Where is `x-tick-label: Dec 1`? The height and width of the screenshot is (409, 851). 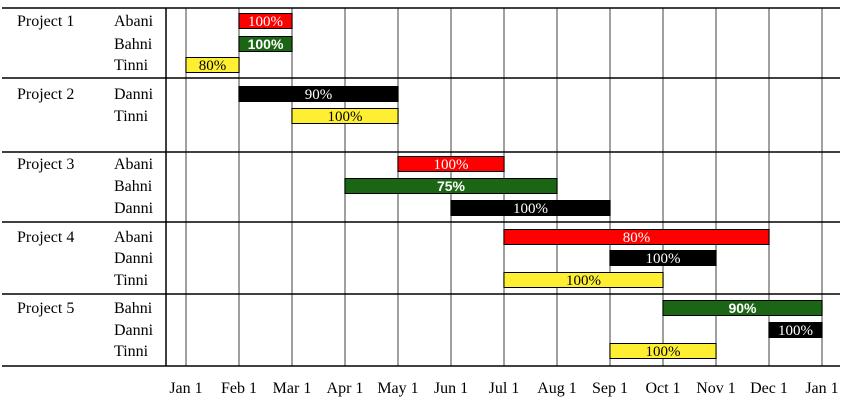 x-tick-label: Dec 1 is located at coordinates (769, 388).